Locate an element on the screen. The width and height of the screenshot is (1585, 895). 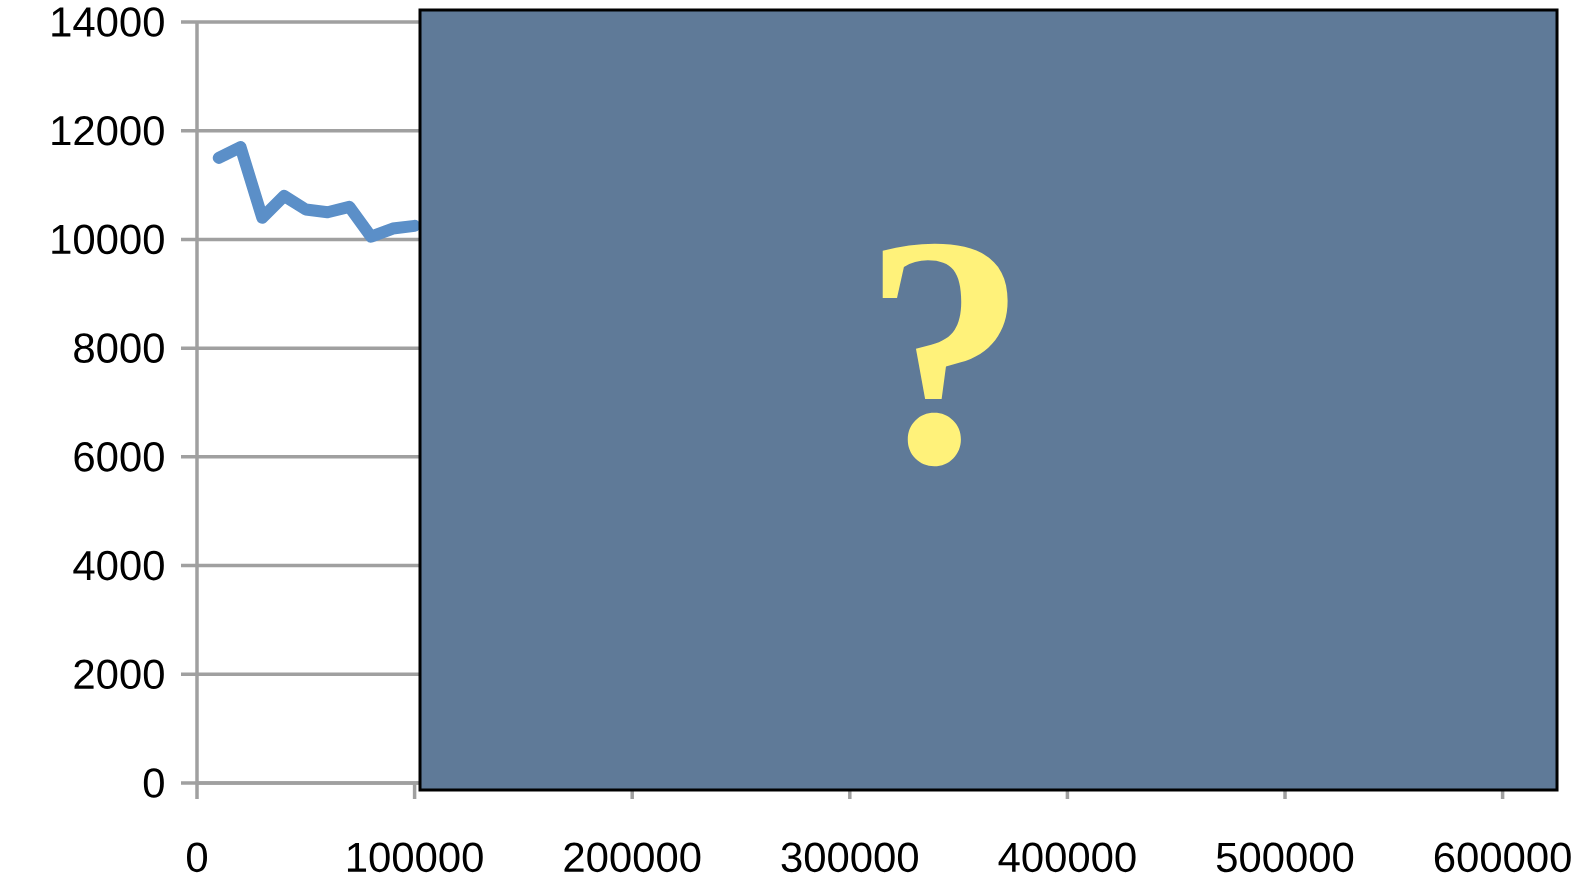
x-tick-label: 400000 is located at coordinates (1067, 857).